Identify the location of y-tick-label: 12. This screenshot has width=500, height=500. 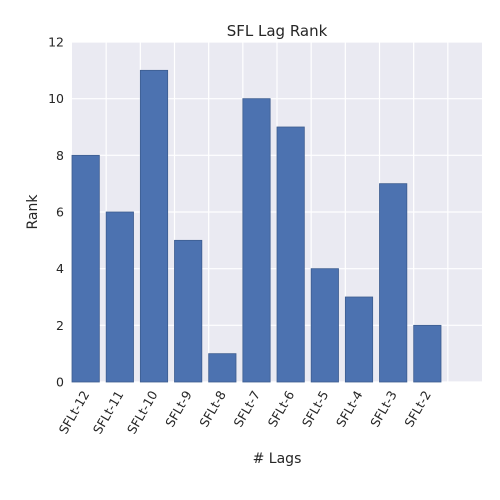
(56, 42).